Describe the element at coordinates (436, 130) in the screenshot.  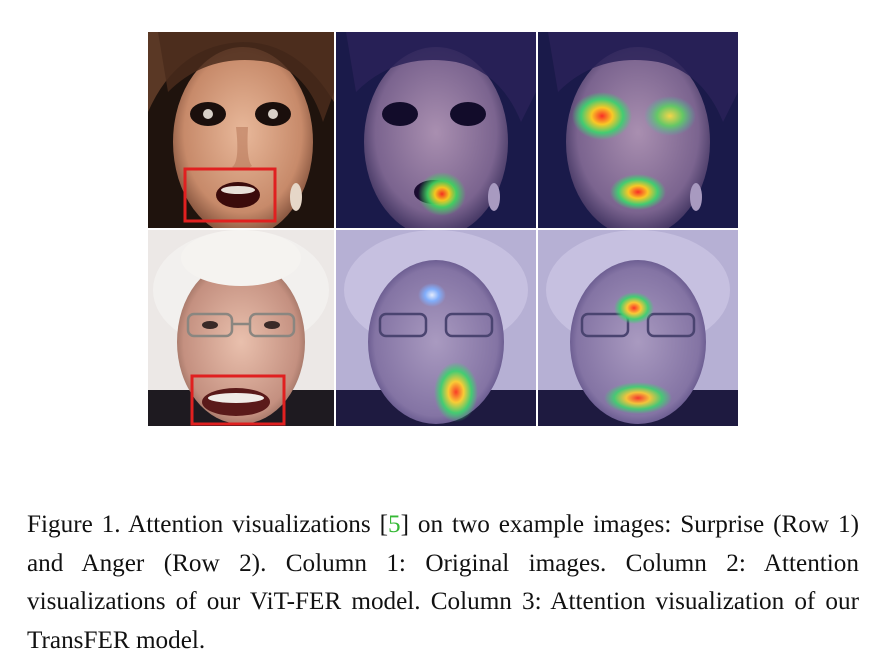
I see `row1-vitfer-attention` at that location.